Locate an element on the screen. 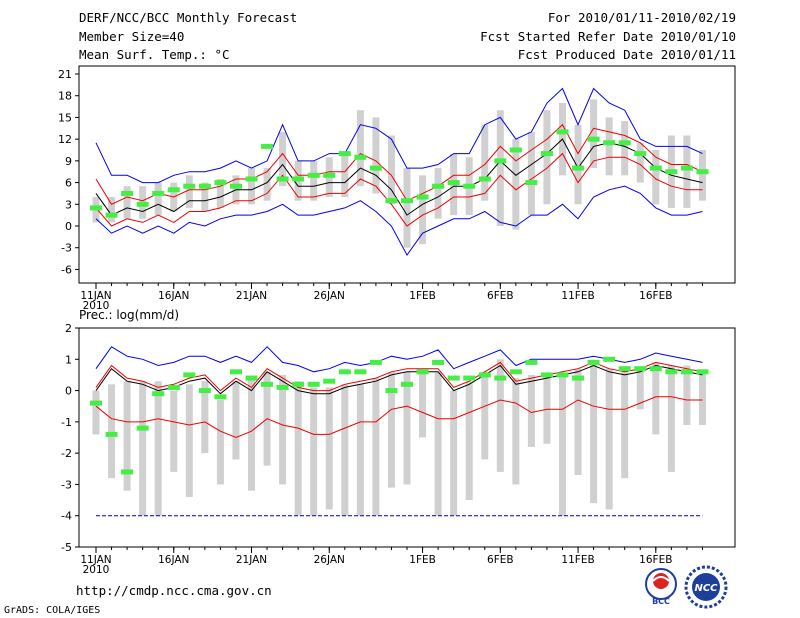 This screenshot has height=618, width=800. bcc-emblem-icon is located at coordinates (661, 581).